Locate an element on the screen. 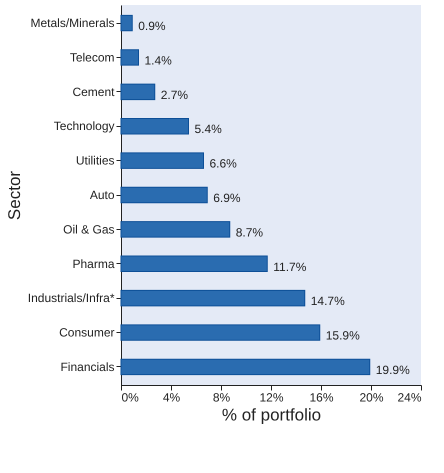  data-label: 5.4% is located at coordinates (208, 129).